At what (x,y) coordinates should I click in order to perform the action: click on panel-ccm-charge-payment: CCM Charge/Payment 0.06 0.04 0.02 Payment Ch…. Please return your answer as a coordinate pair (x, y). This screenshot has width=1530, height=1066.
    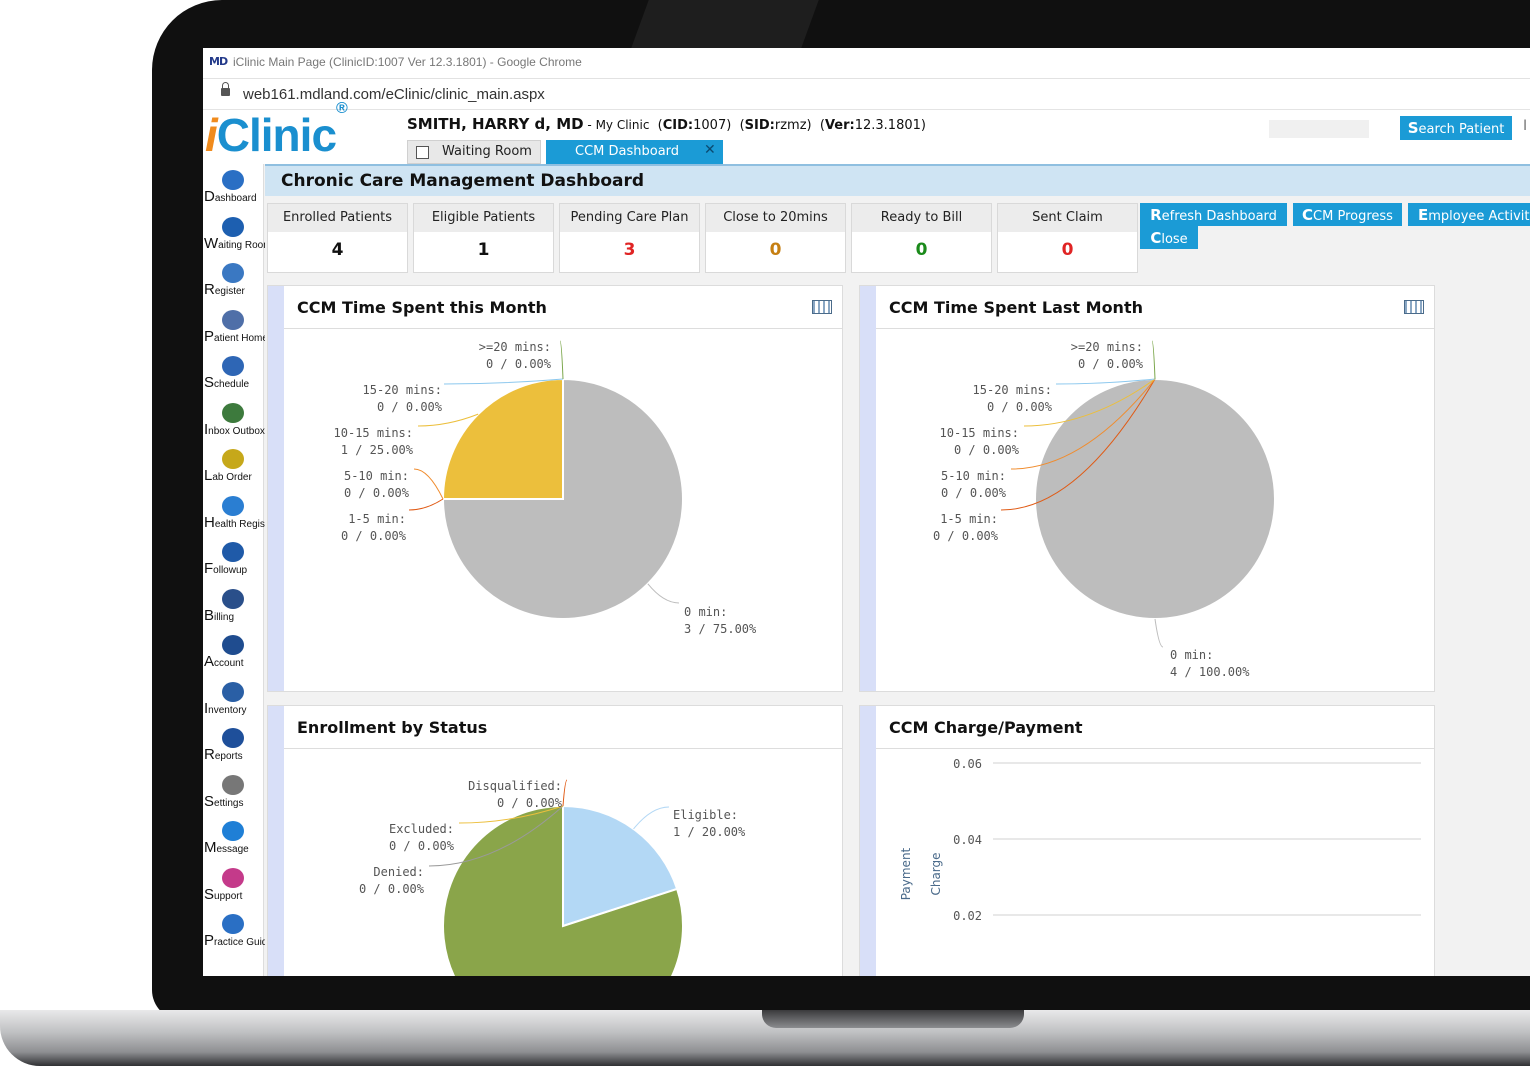
    Looking at the image, I should click on (1147, 840).